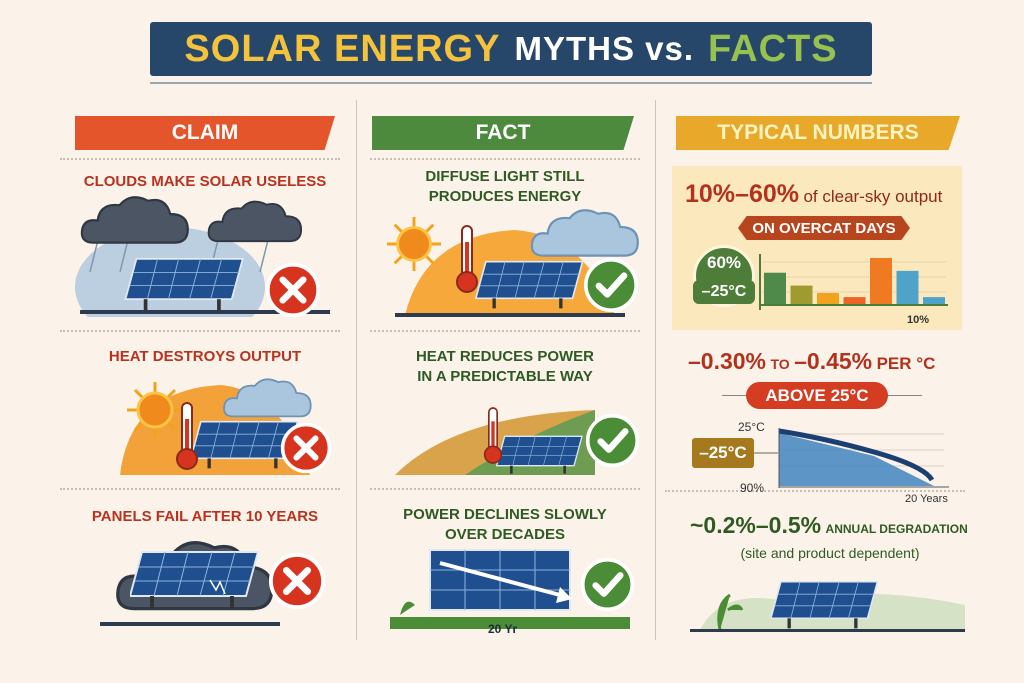  I want to click on title-part1: SOLAR ENERGY, so click(342, 48).